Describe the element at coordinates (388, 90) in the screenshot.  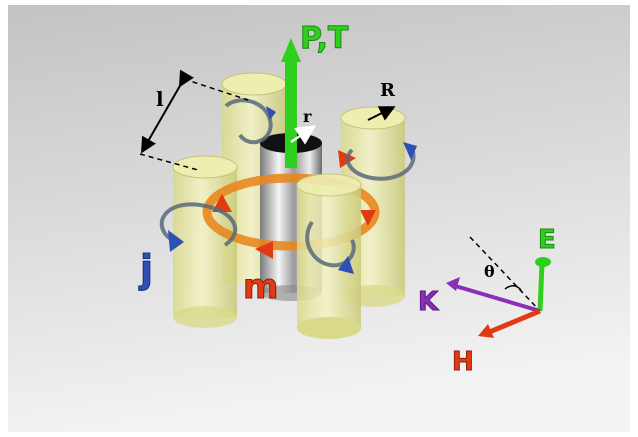
I see `label-outer-radius: R` at that location.